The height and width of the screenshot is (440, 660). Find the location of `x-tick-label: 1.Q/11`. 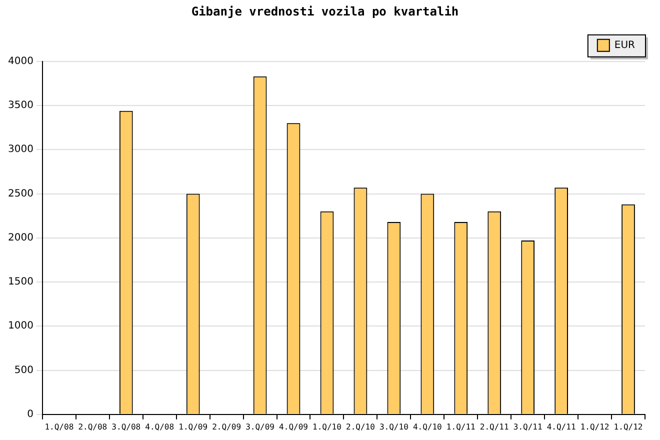

x-tick-label: 1.Q/11 is located at coordinates (461, 427).